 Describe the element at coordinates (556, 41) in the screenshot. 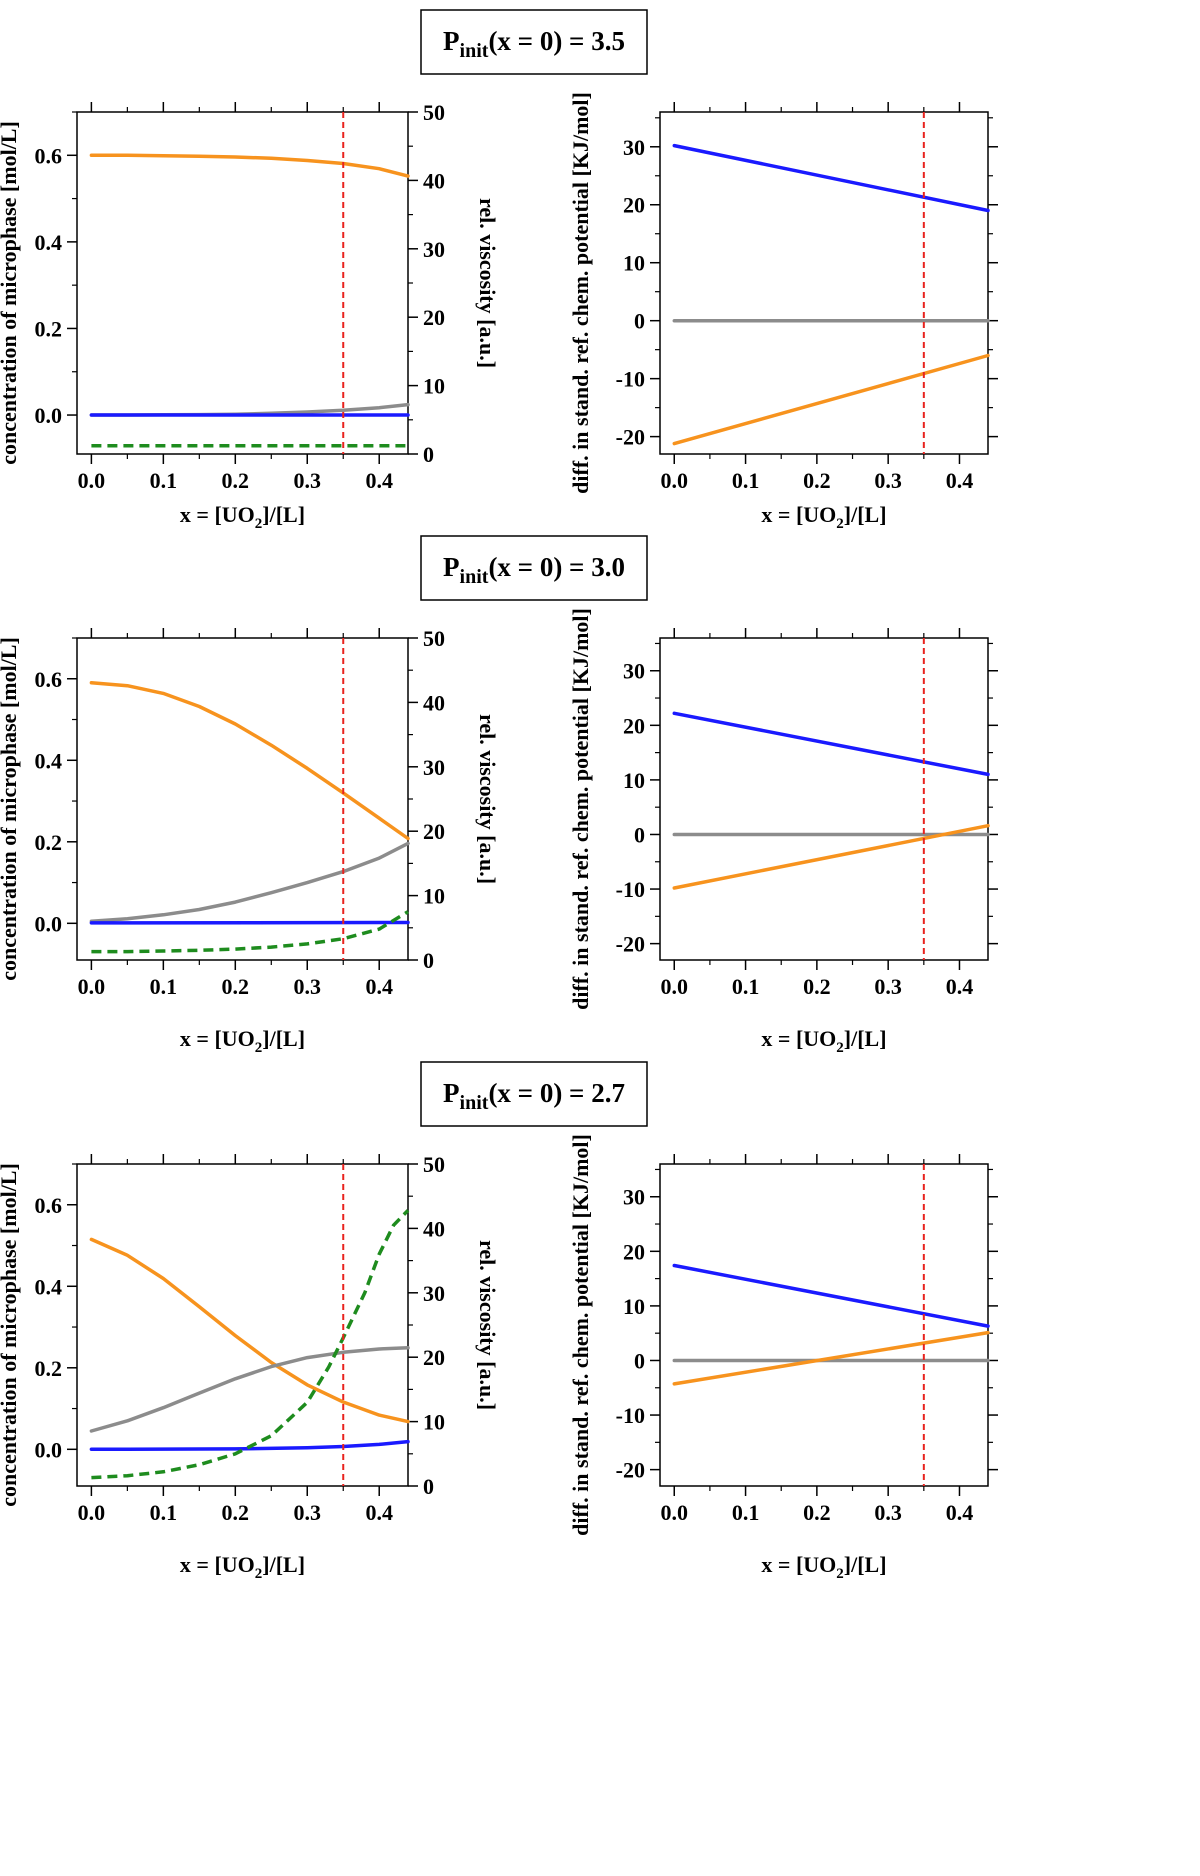

I see `panel-title-rest: (x = 0) = 3.5` at that location.